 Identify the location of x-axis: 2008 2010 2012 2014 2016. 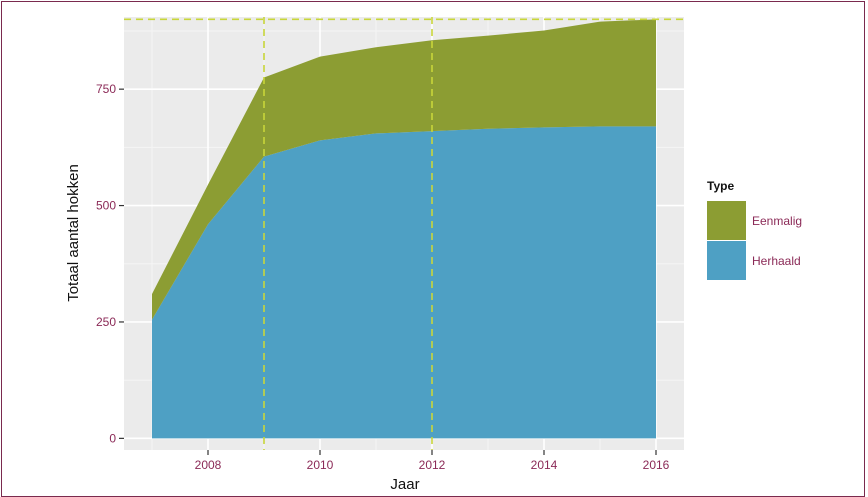
(432, 461).